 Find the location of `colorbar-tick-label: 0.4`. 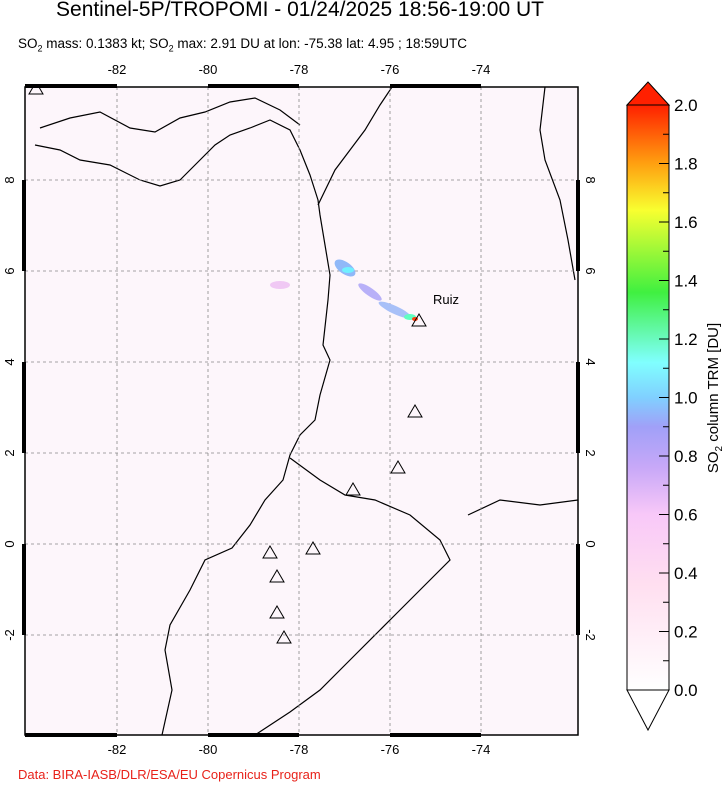

colorbar-tick-label: 0.4 is located at coordinates (686, 573).